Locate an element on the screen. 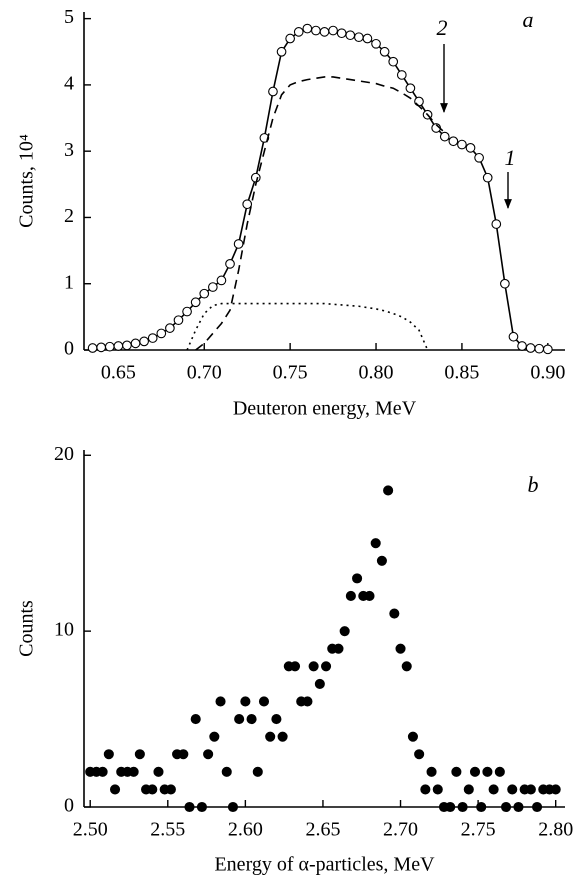 Image resolution: width=576 pixels, height=883 pixels. x-tick-label: 2.60 is located at coordinates (245, 830).